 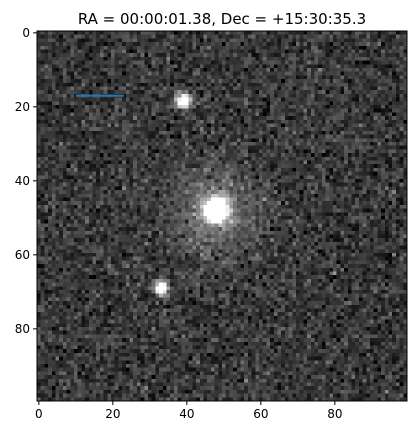 What do you see at coordinates (22, 181) in the screenshot?
I see `y-tick-label: 40` at bounding box center [22, 181].